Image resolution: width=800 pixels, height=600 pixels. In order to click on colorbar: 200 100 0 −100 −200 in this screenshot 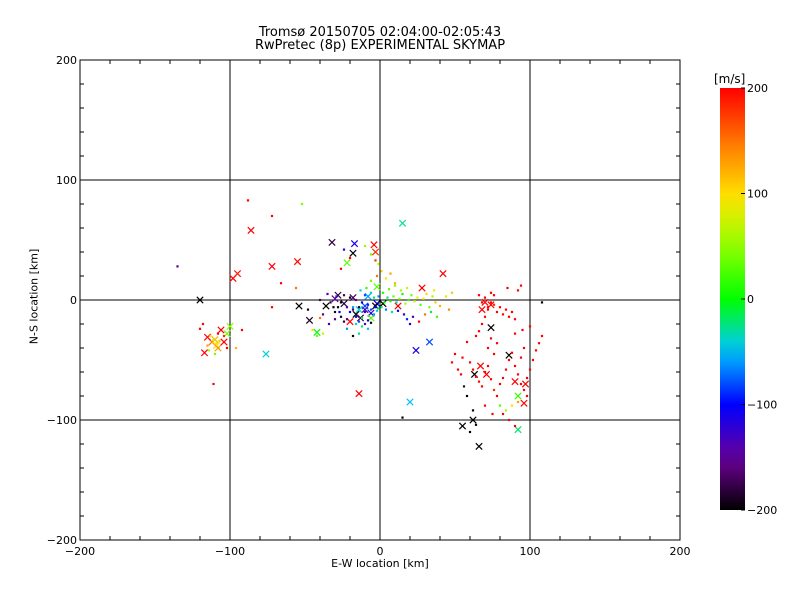, I will do `click(748, 299)`.